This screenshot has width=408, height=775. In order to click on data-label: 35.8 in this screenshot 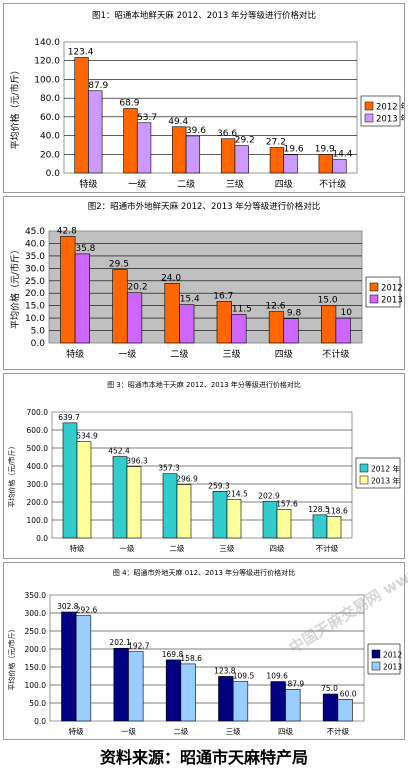, I will do `click(85, 249)`.